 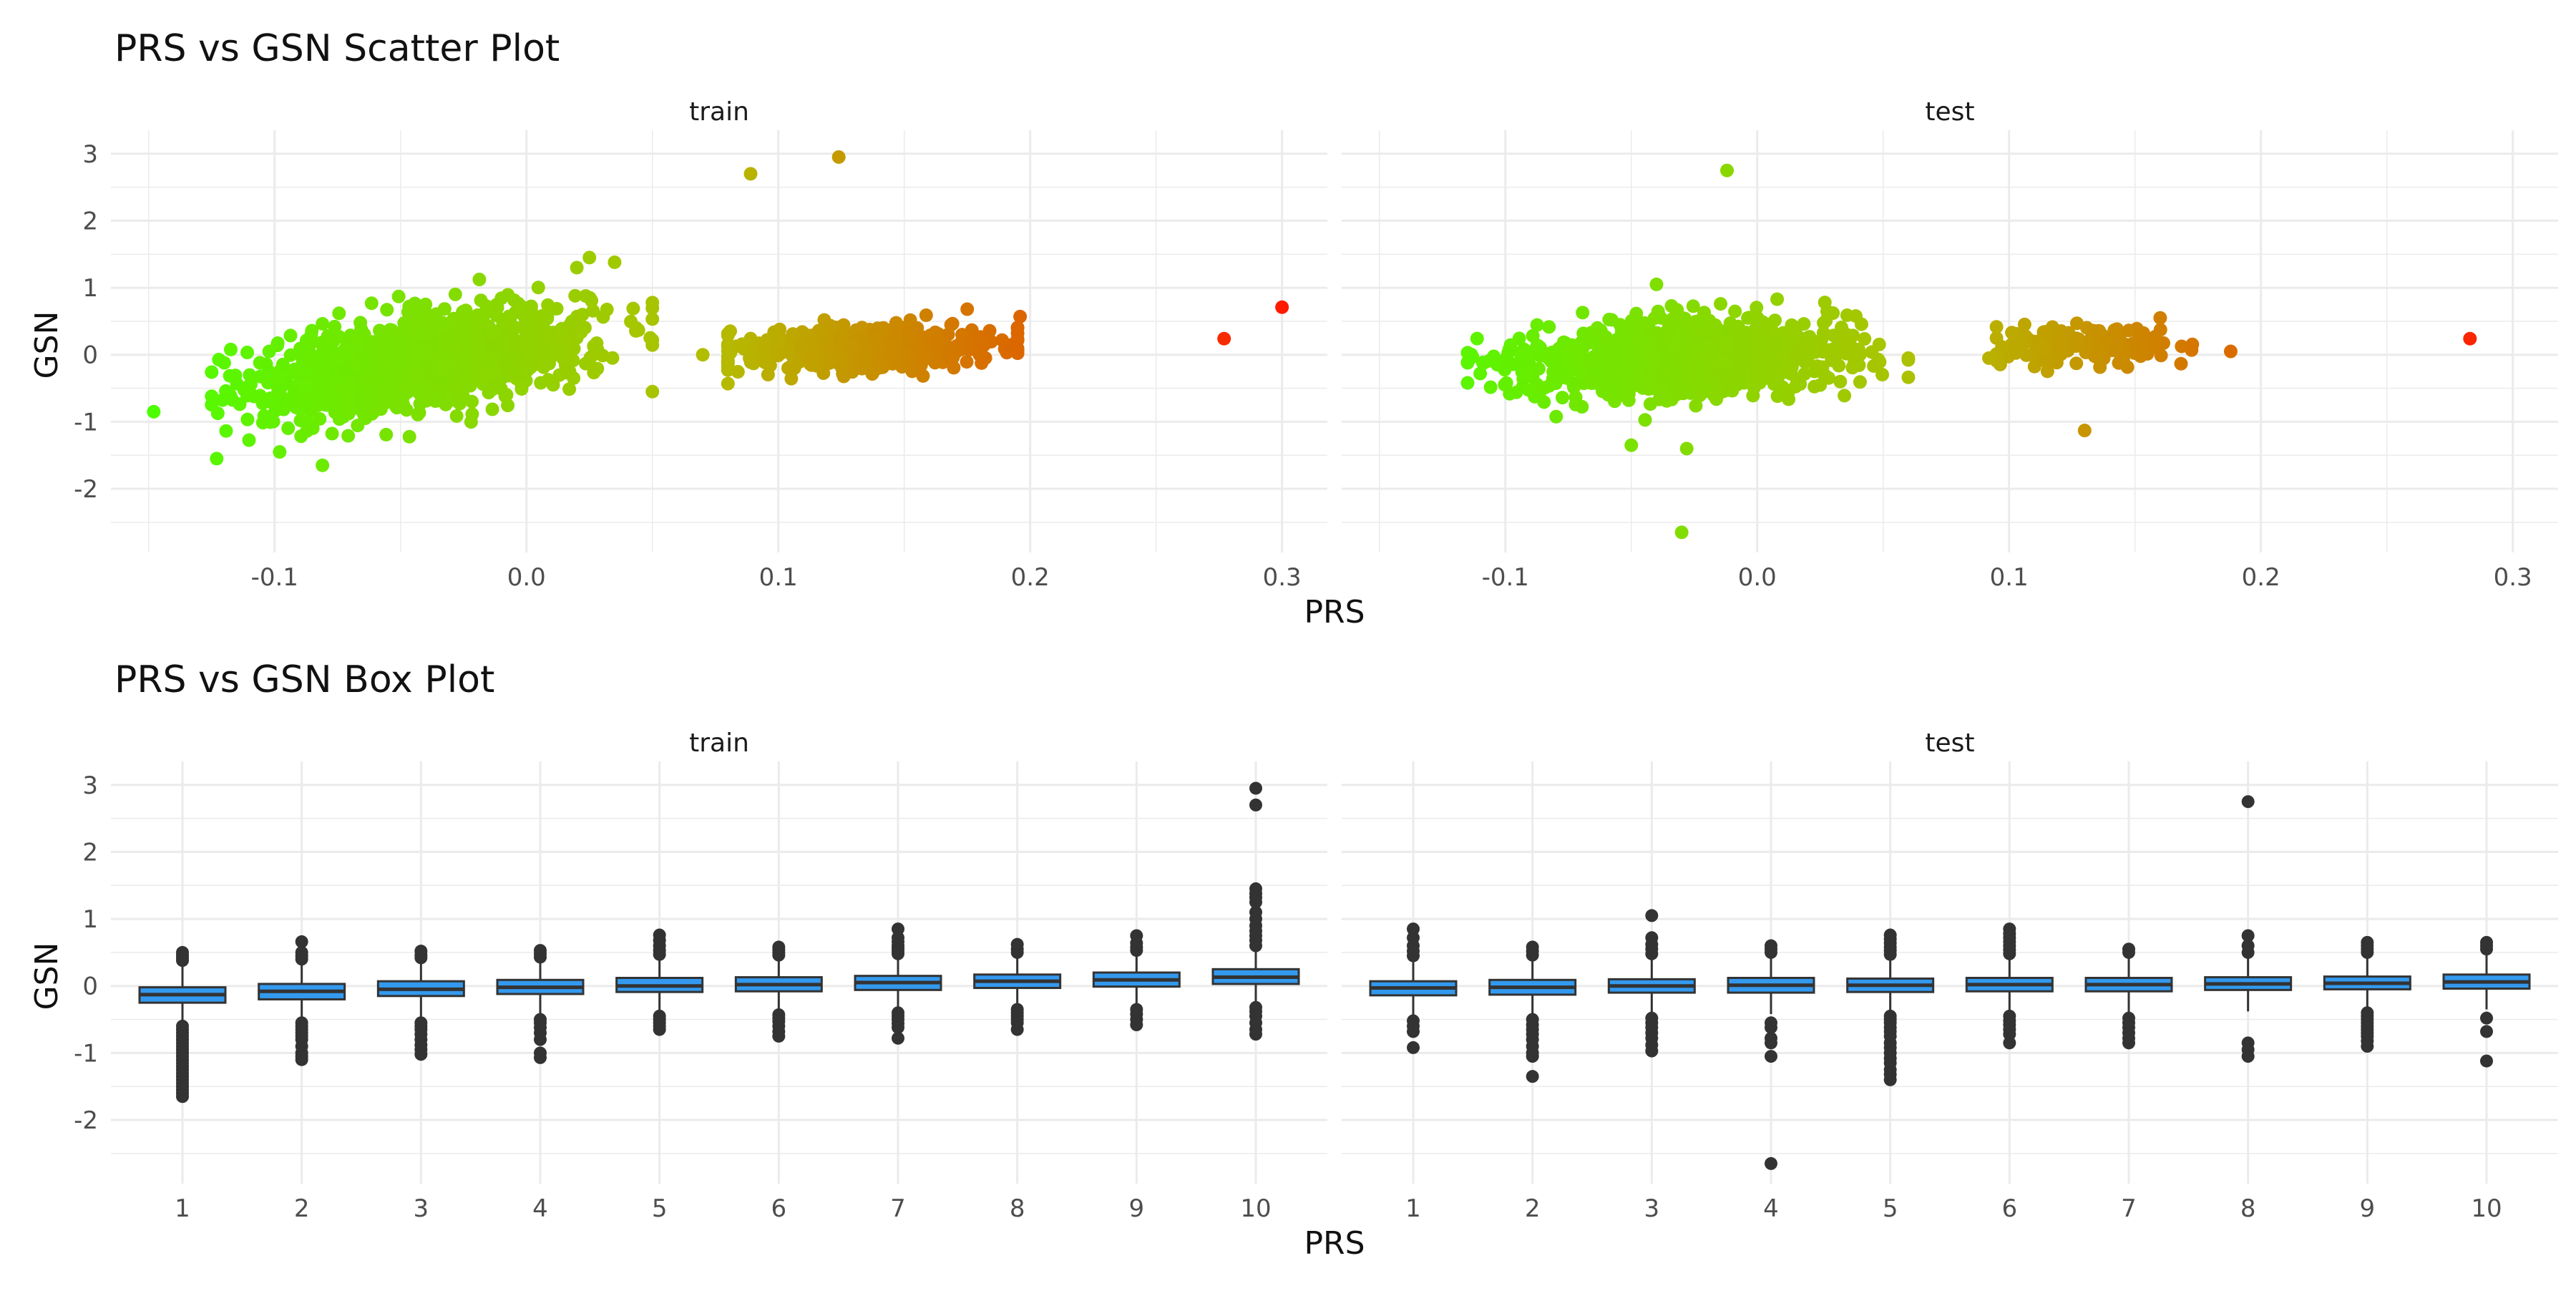 What do you see at coordinates (1030, 577) in the screenshot?
I see `scatter-x-tick-label: 0.2` at bounding box center [1030, 577].